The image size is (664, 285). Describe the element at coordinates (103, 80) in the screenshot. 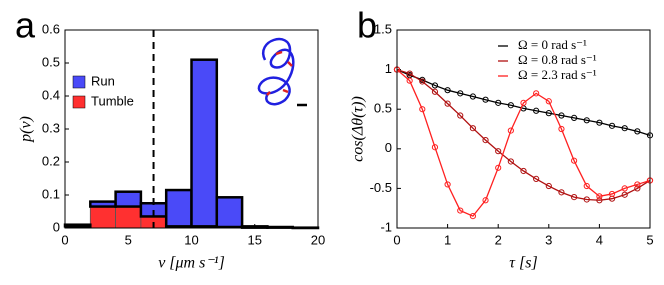

I see `legend-label: Run` at that location.